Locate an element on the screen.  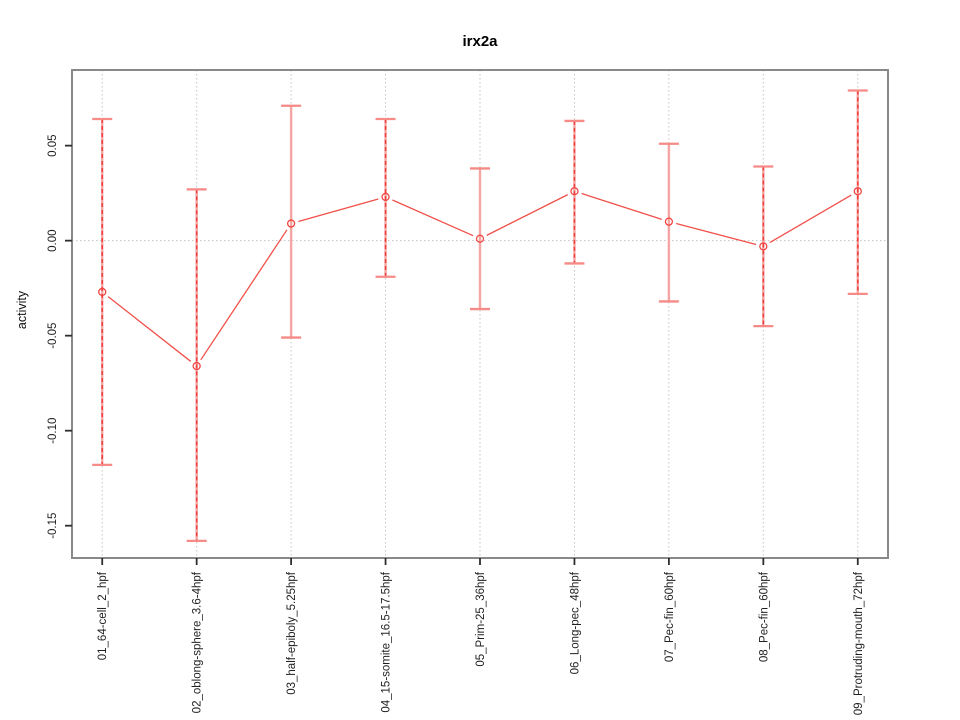
chart-title: irx2a is located at coordinates (480, 41).